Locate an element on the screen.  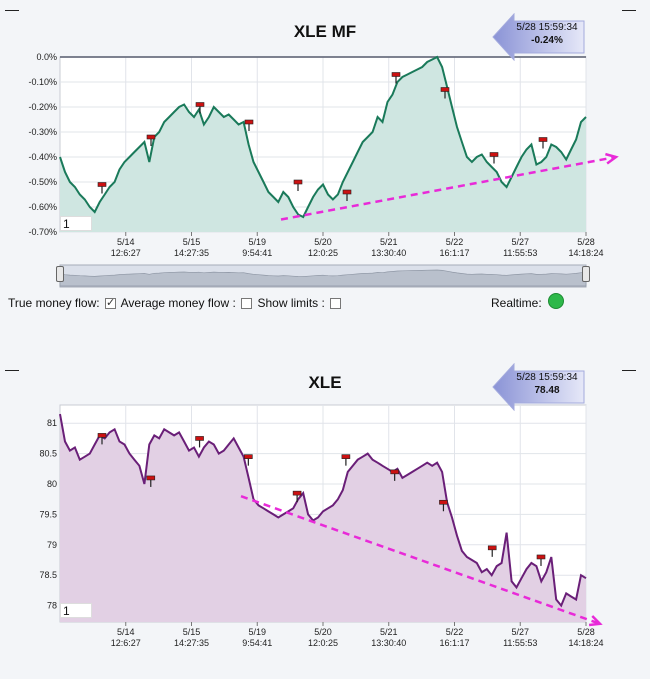
y-tick-label: -0.10% is located at coordinates (42, 82).